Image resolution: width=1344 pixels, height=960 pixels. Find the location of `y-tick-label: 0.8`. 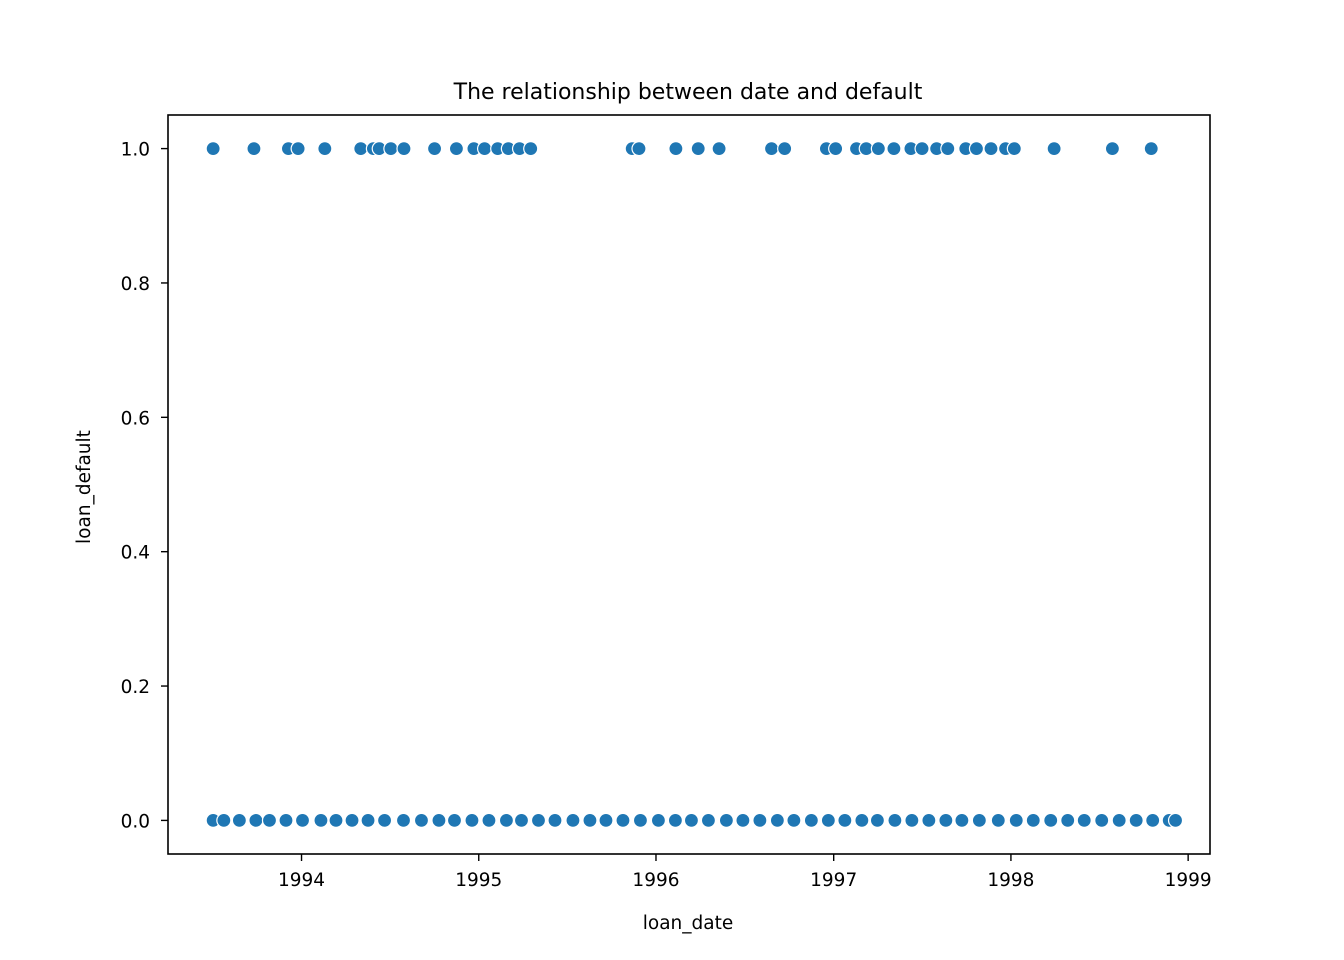

y-tick-label: 0.8 is located at coordinates (135, 284).